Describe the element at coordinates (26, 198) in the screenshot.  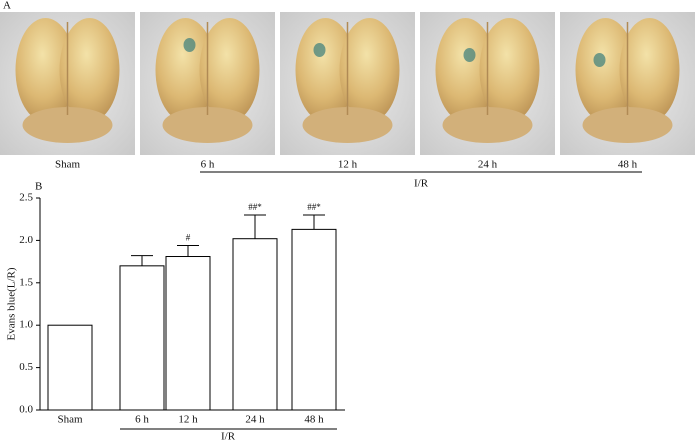
I see `y-tick-label: 2.5` at that location.